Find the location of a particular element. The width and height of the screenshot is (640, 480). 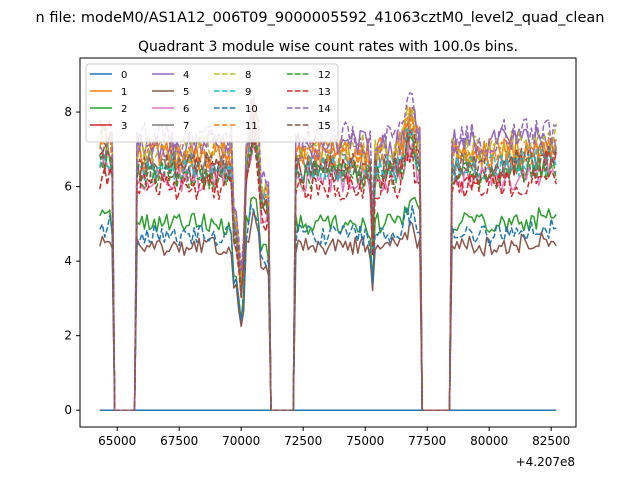

y-tick-label: 4 is located at coordinates (68, 261).